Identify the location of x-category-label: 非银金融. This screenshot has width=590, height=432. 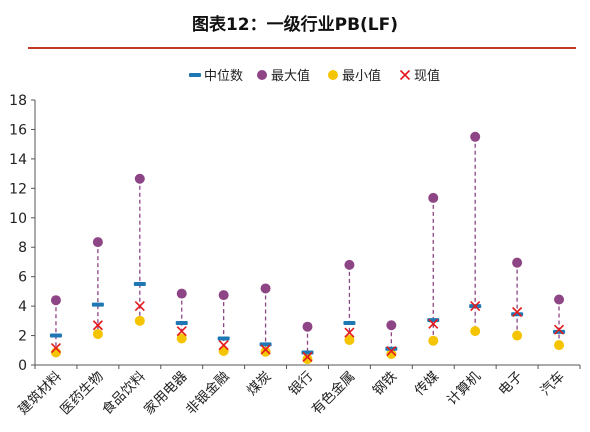
(208, 393).